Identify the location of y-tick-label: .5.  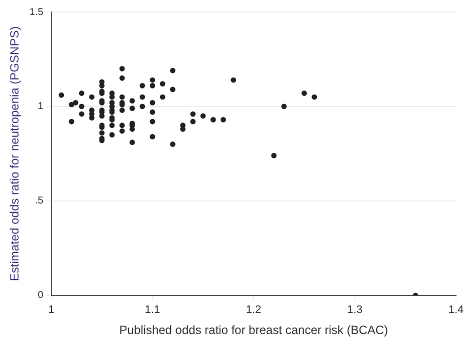
(39, 201).